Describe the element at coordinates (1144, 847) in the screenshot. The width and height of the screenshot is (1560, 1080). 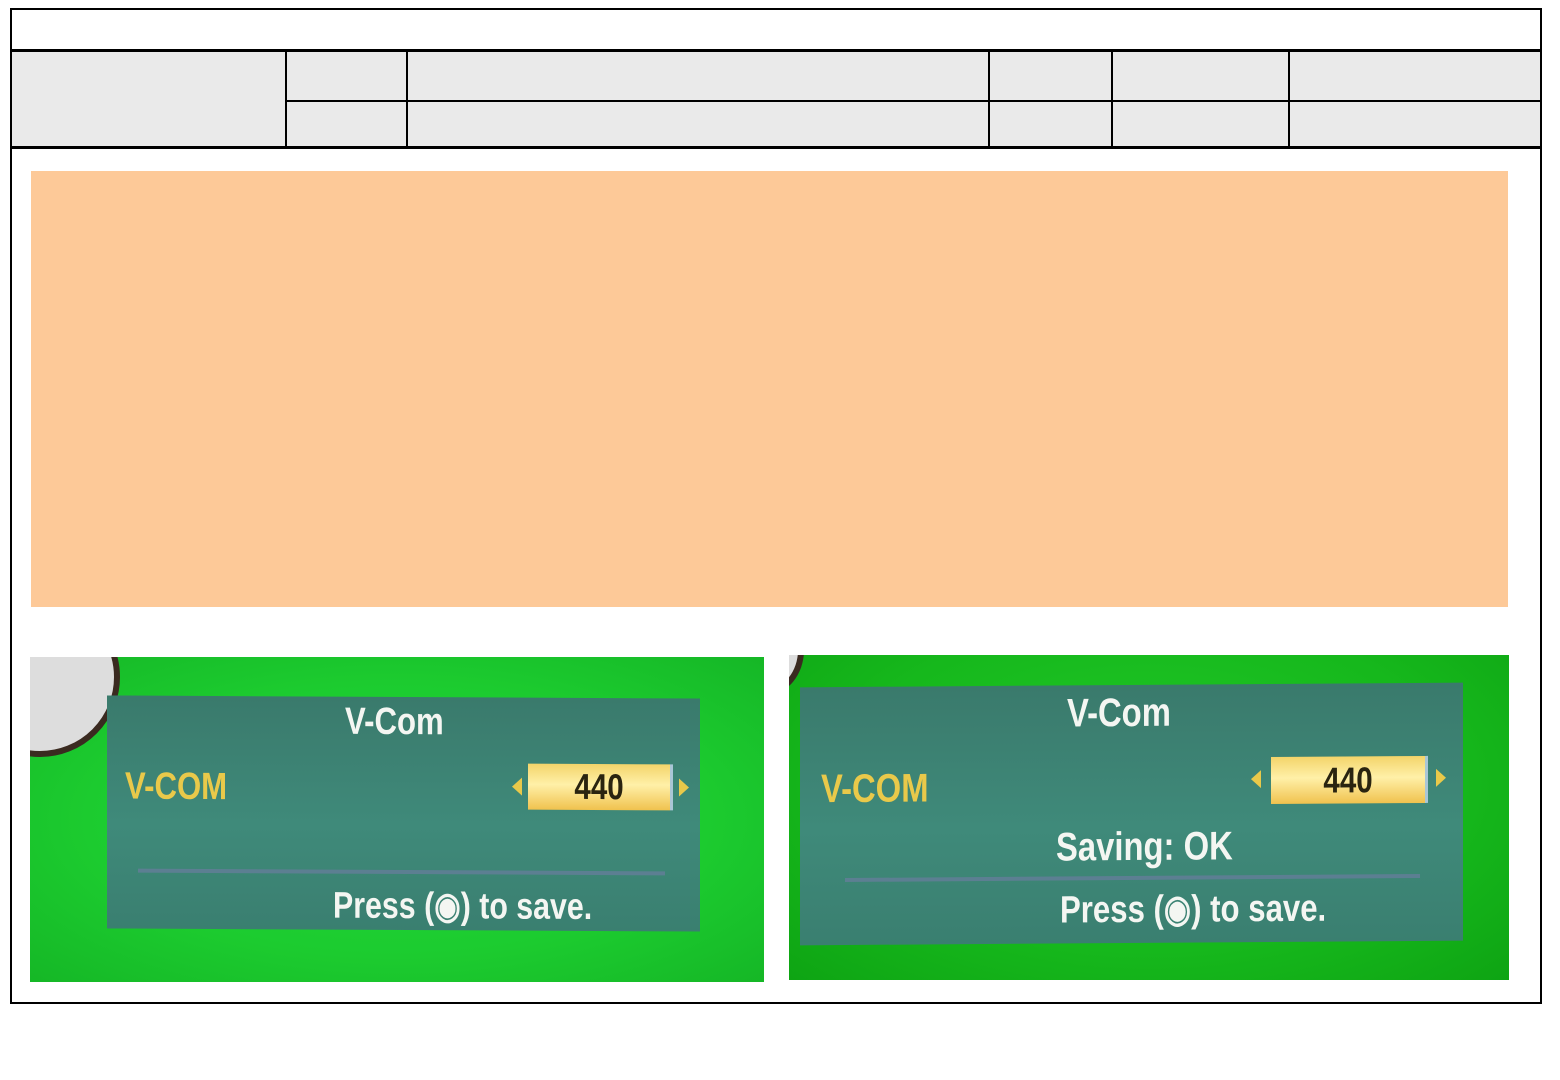
I see `saving-status: Saving: OK` at that location.